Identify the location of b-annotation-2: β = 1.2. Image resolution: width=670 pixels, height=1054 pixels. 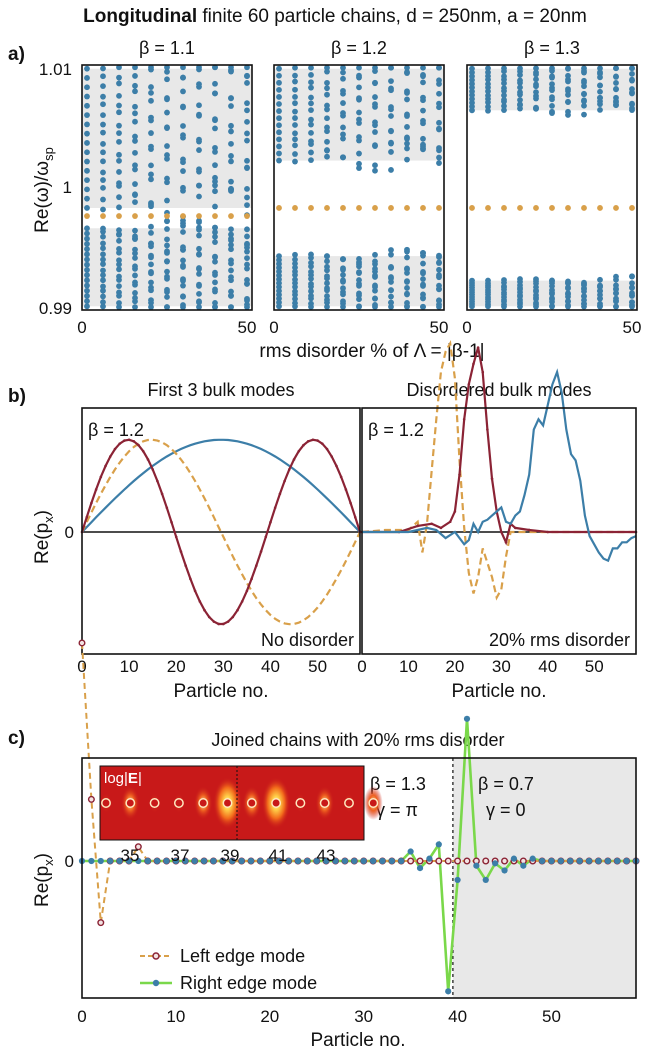
(396, 430).